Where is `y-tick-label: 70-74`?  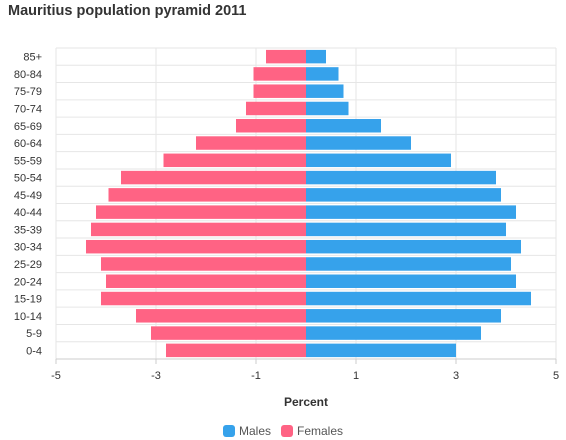 y-tick-label: 70-74 is located at coordinates (28, 109).